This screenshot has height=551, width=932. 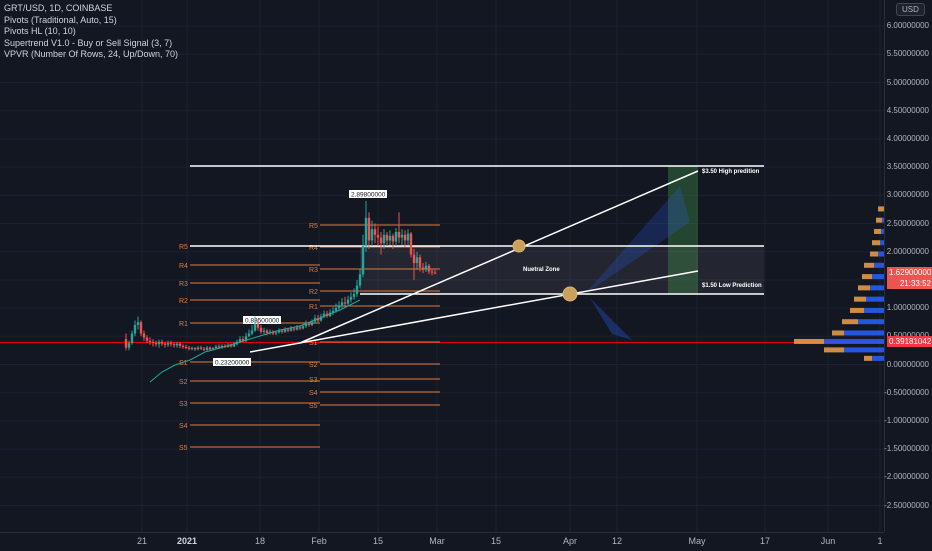 I want to click on indicator-pivots: Pivots (Traditional, Auto, 15), so click(x=60, y=19).